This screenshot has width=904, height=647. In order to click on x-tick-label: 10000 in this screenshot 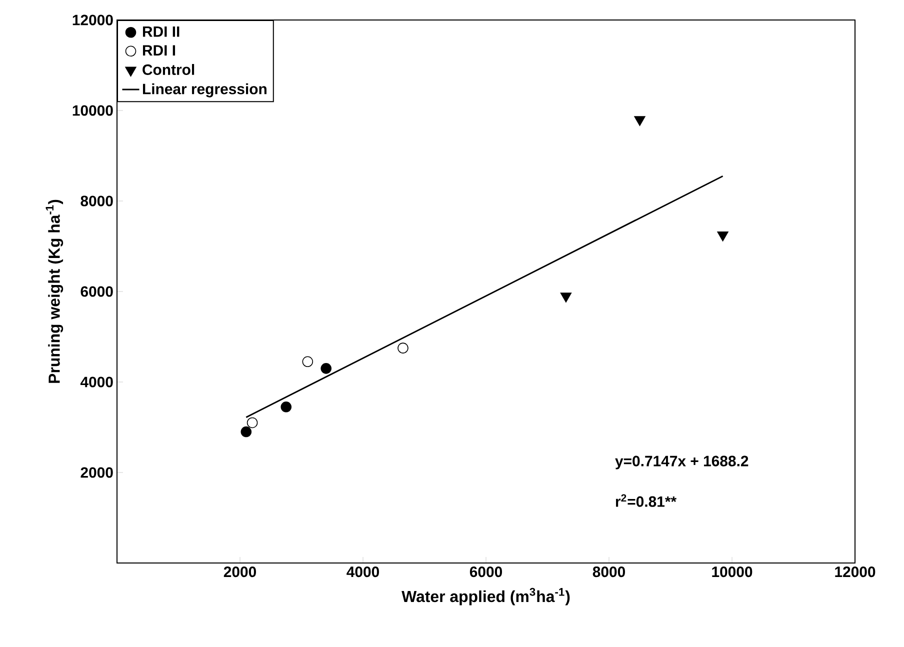, I will do `click(732, 572)`.